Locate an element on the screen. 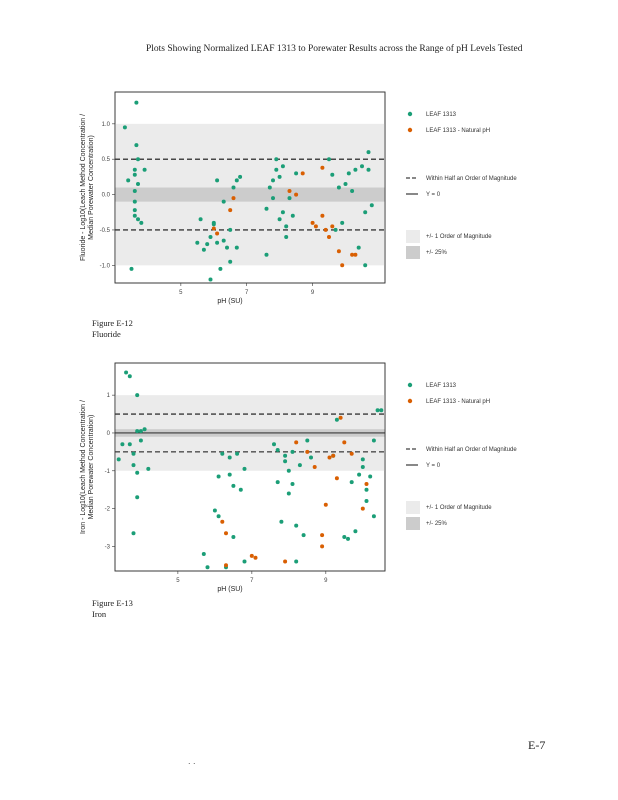 The image size is (618, 800). footer-mark: . . is located at coordinates (192, 761).